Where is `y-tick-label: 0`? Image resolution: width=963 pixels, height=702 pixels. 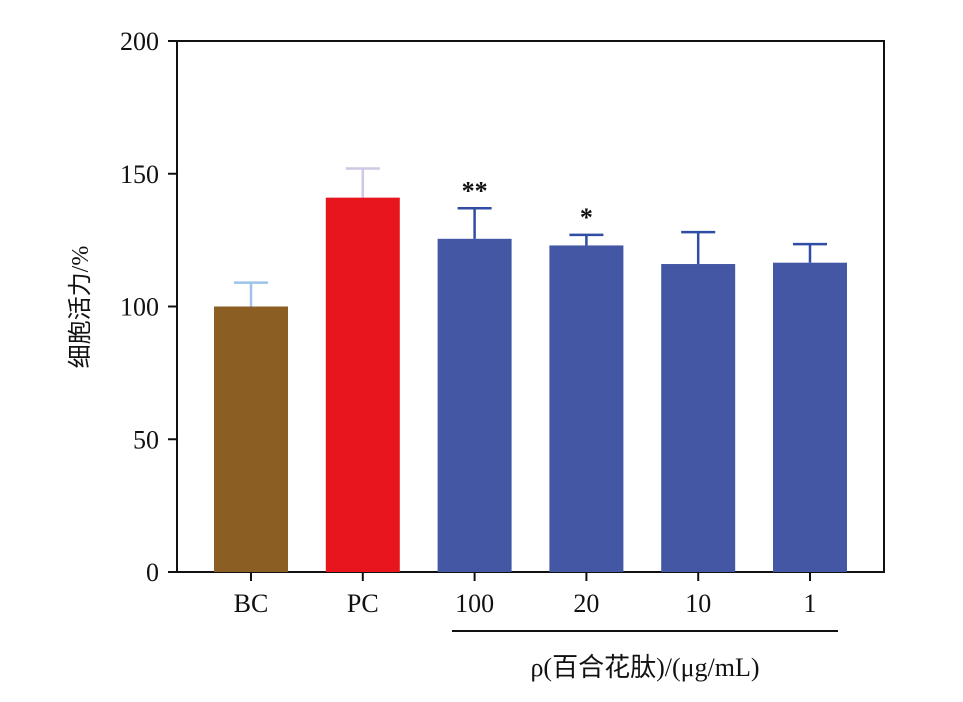 y-tick-label: 0 is located at coordinates (152, 572).